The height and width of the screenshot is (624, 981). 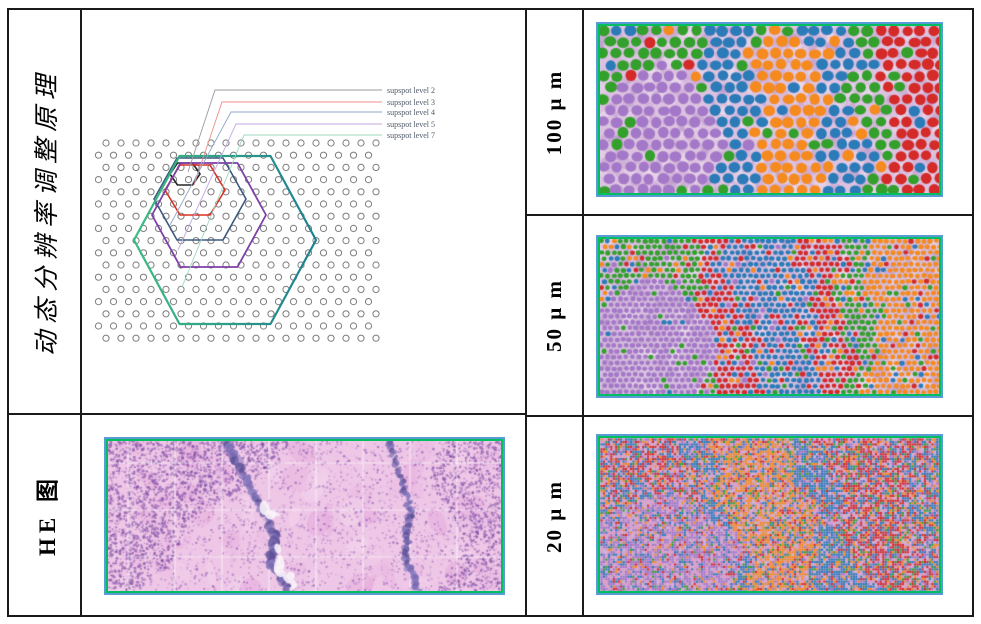 I want to click on he-panel-inner-border, so click(x=304, y=516).